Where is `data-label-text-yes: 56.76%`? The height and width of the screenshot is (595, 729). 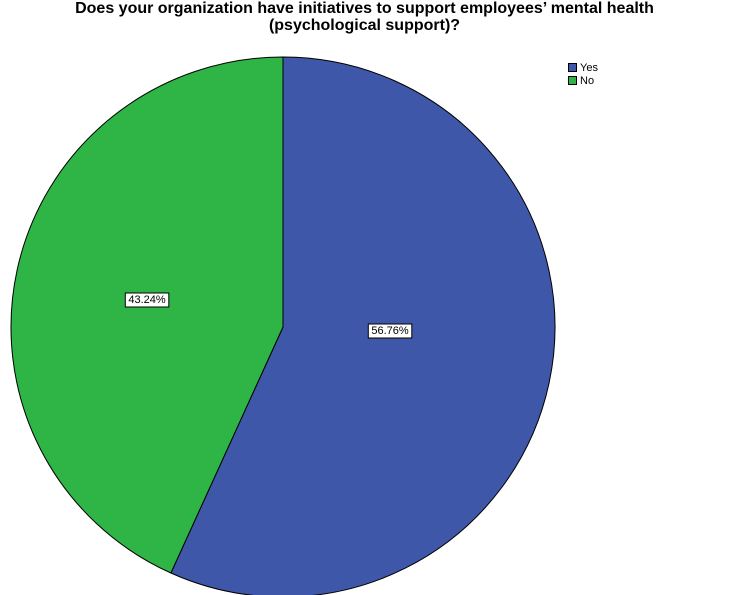
data-label-text-yes: 56.76% is located at coordinates (390, 331).